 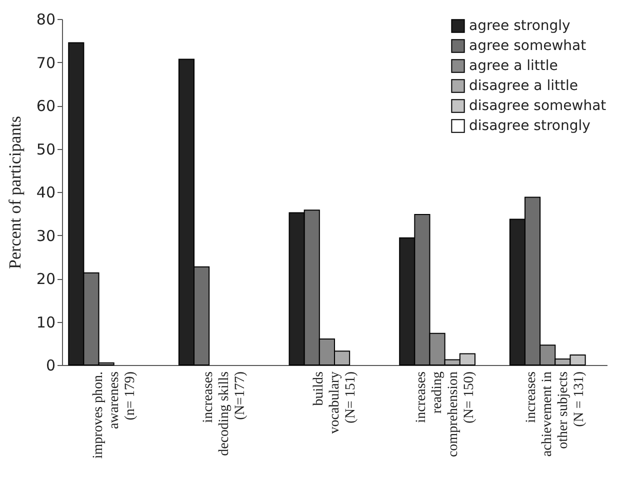 What do you see at coordinates (523, 86) in the screenshot?
I see `legend-label: disagree a little` at bounding box center [523, 86].